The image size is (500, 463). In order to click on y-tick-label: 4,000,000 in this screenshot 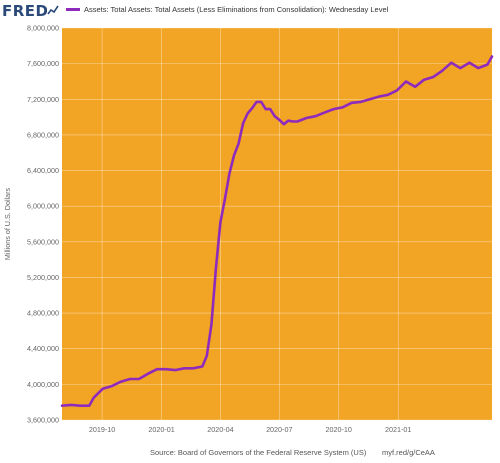, I will do `click(43, 384)`.